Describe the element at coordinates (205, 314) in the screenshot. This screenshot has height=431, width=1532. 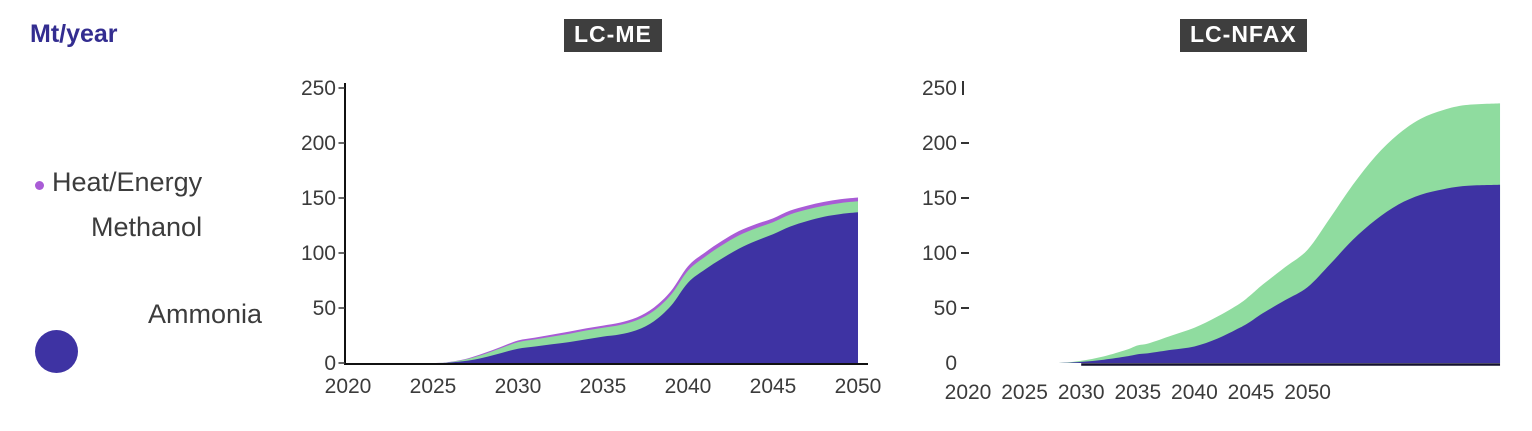
I see `legend-item-ammonia: Ammonia` at that location.